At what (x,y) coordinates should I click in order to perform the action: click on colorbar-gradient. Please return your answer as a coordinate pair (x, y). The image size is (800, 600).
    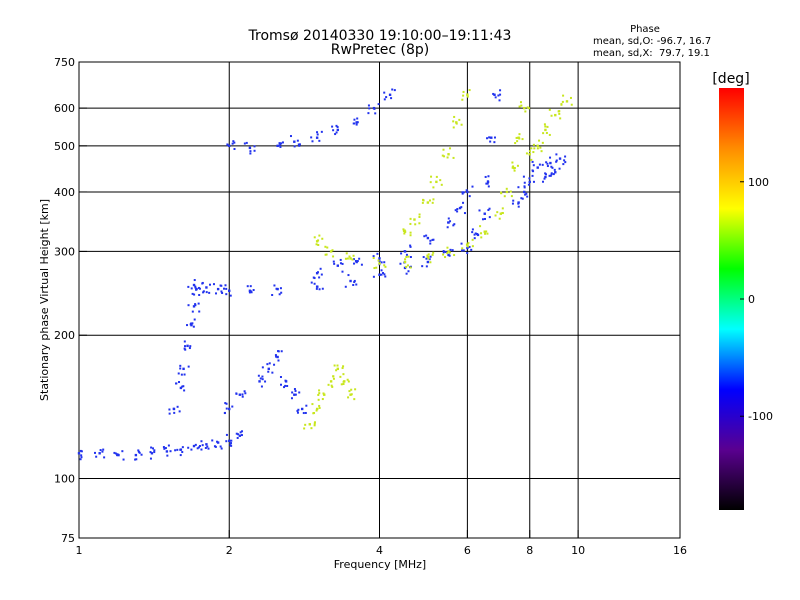
    Looking at the image, I should click on (731, 299).